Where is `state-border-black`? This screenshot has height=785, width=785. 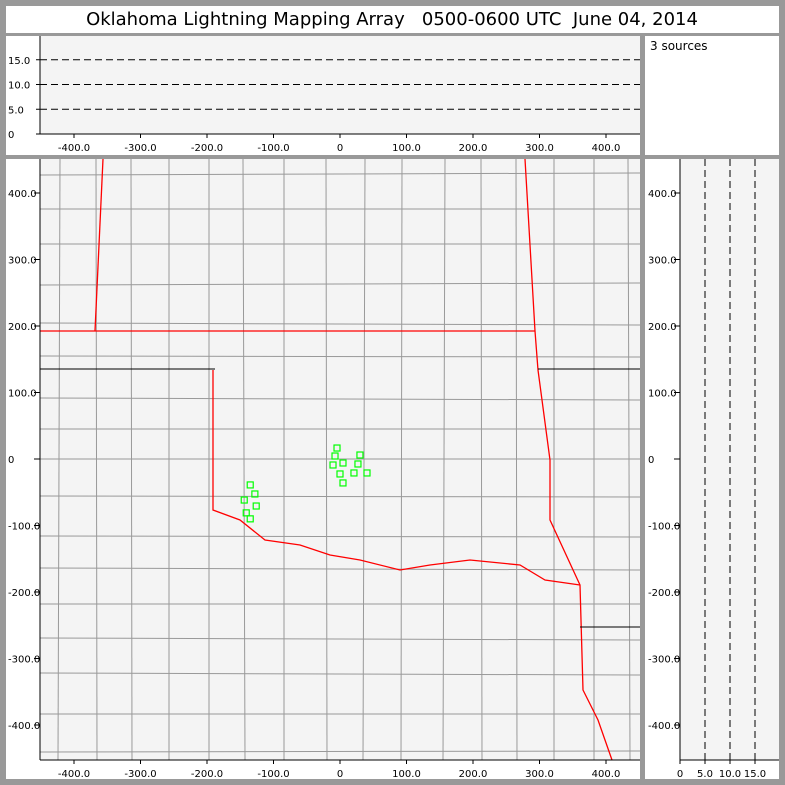
state-border-black is located at coordinates (589, 498).